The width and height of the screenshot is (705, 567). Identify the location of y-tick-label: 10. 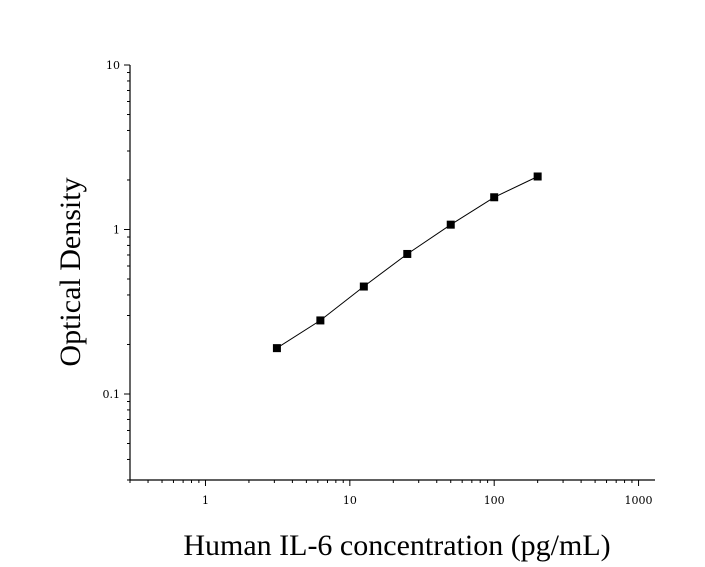
(113, 65).